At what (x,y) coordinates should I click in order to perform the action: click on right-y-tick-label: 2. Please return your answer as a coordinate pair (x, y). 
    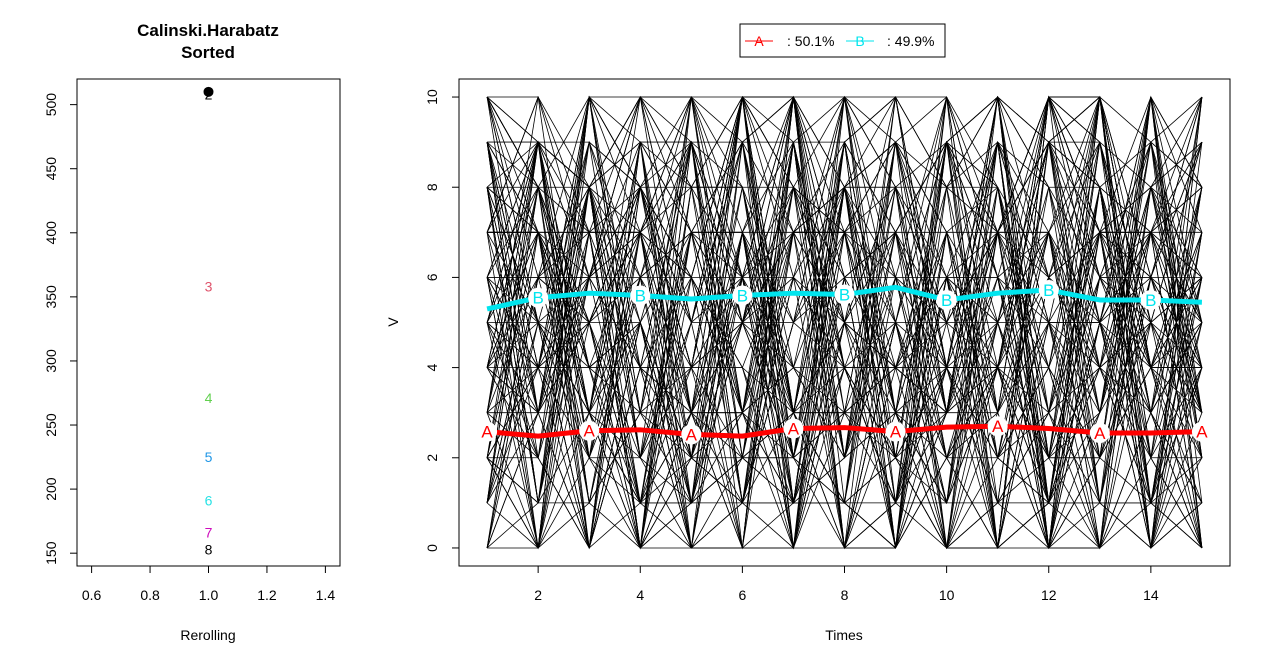
    Looking at the image, I should click on (432, 458).